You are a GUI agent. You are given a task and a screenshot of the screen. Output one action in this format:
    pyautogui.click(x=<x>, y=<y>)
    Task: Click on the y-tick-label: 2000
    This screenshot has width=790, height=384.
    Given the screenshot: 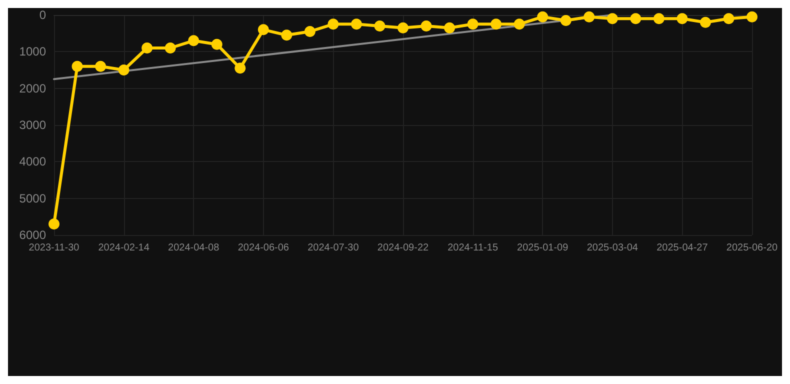 What is the action you would take?
    pyautogui.click(x=32, y=88)
    